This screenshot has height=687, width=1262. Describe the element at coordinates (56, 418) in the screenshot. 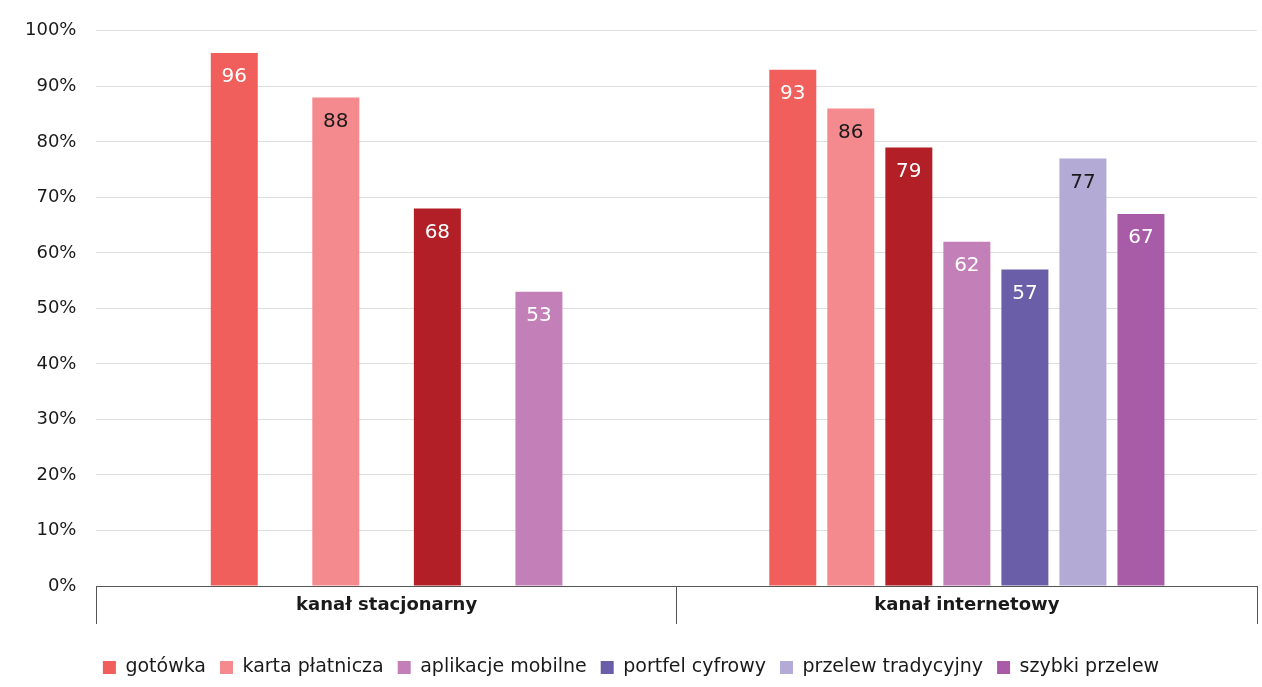

I see `y-tick-label: 30%` at that location.